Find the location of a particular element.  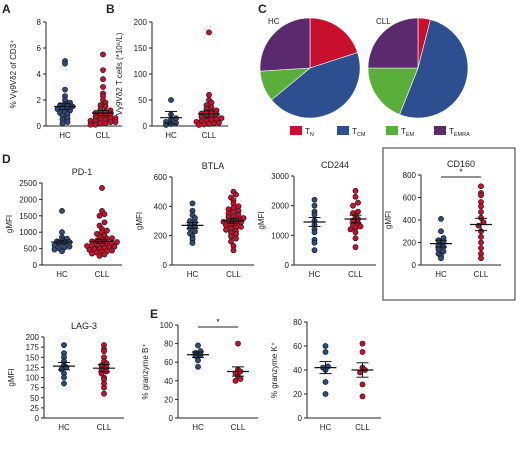

panel-letter-a: A is located at coordinates (6, 9).